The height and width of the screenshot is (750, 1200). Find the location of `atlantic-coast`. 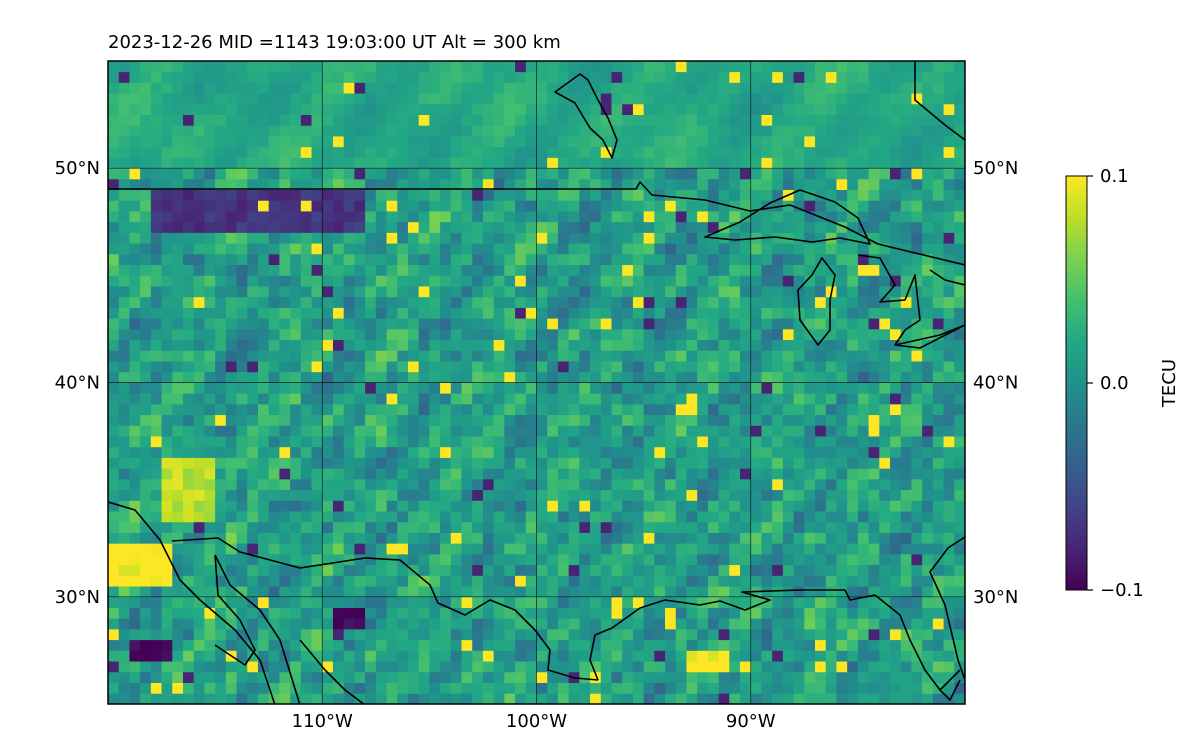

atlantic-coast is located at coordinates (947, 608).